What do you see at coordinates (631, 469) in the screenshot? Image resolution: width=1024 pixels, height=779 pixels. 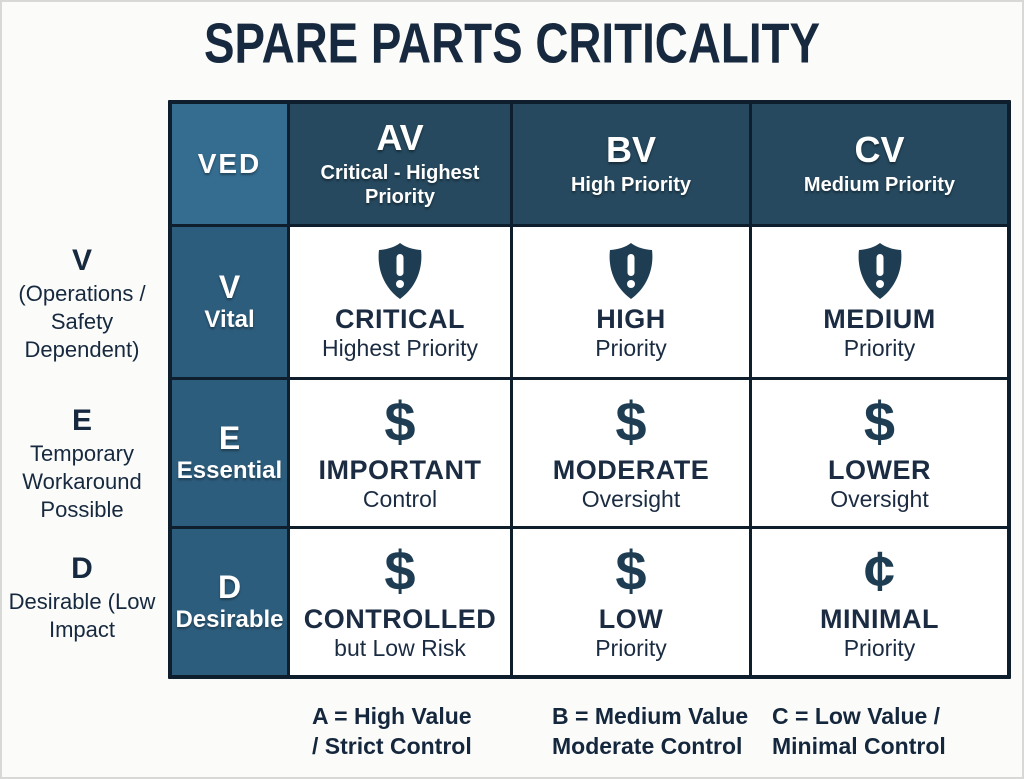 I see `cell-title: MODERATE` at bounding box center [631, 469].